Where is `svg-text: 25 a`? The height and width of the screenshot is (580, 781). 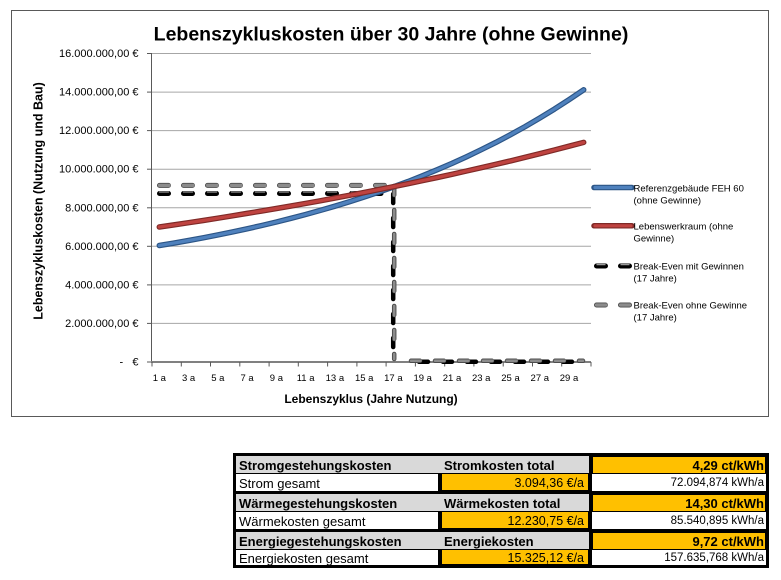 svg-text: 25 a is located at coordinates (510, 378).